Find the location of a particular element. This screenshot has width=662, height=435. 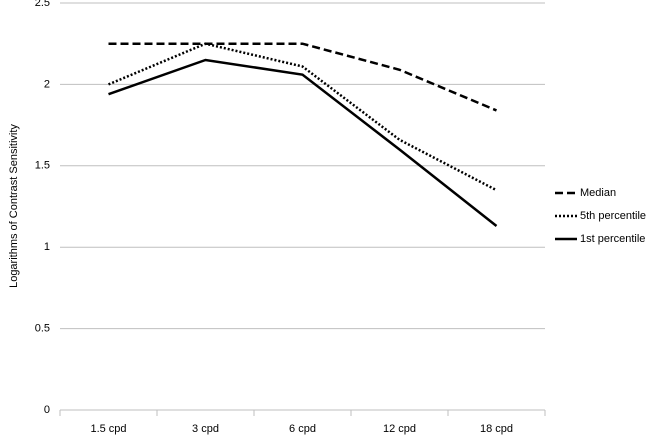

x-tick-label: 3 cpd is located at coordinates (205, 429).